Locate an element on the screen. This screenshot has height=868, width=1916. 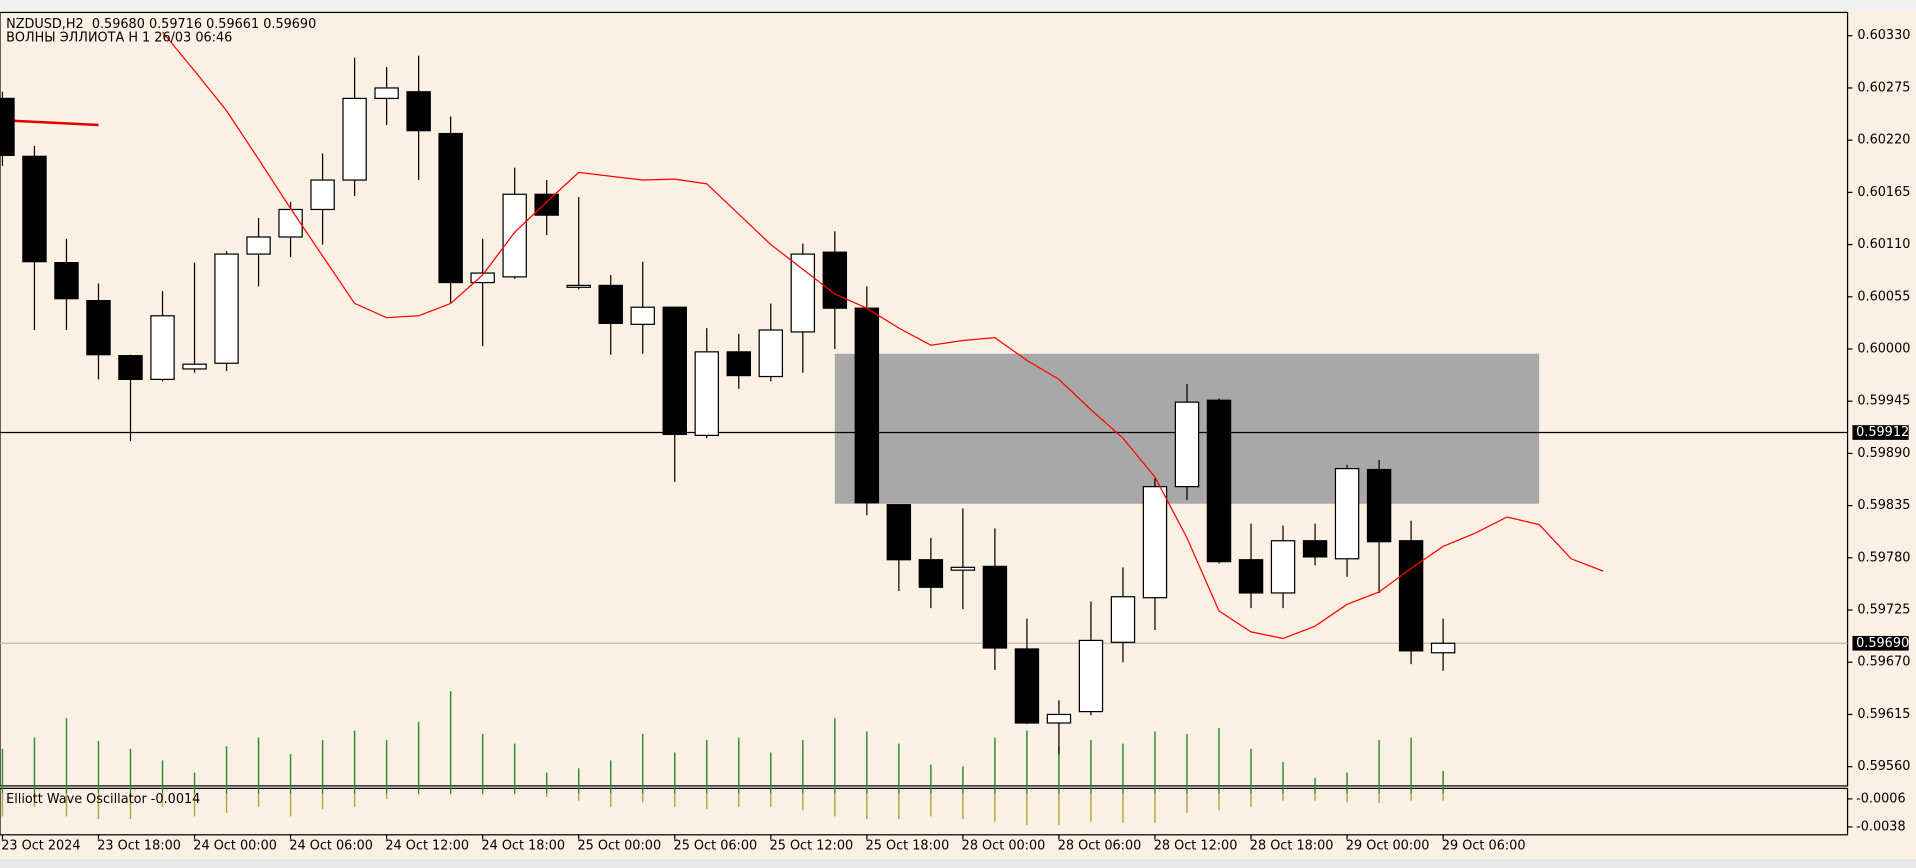
trend-line is located at coordinates (50, 123).